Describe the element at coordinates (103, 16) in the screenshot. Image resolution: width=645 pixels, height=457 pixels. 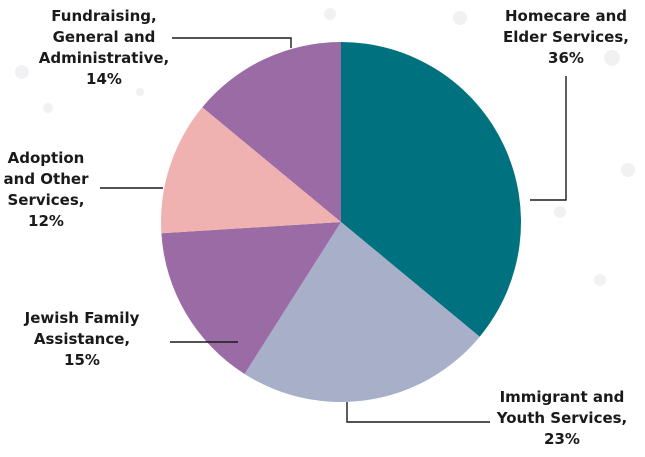
I see `slice-label-4-line-0: Fundraising,` at that location.